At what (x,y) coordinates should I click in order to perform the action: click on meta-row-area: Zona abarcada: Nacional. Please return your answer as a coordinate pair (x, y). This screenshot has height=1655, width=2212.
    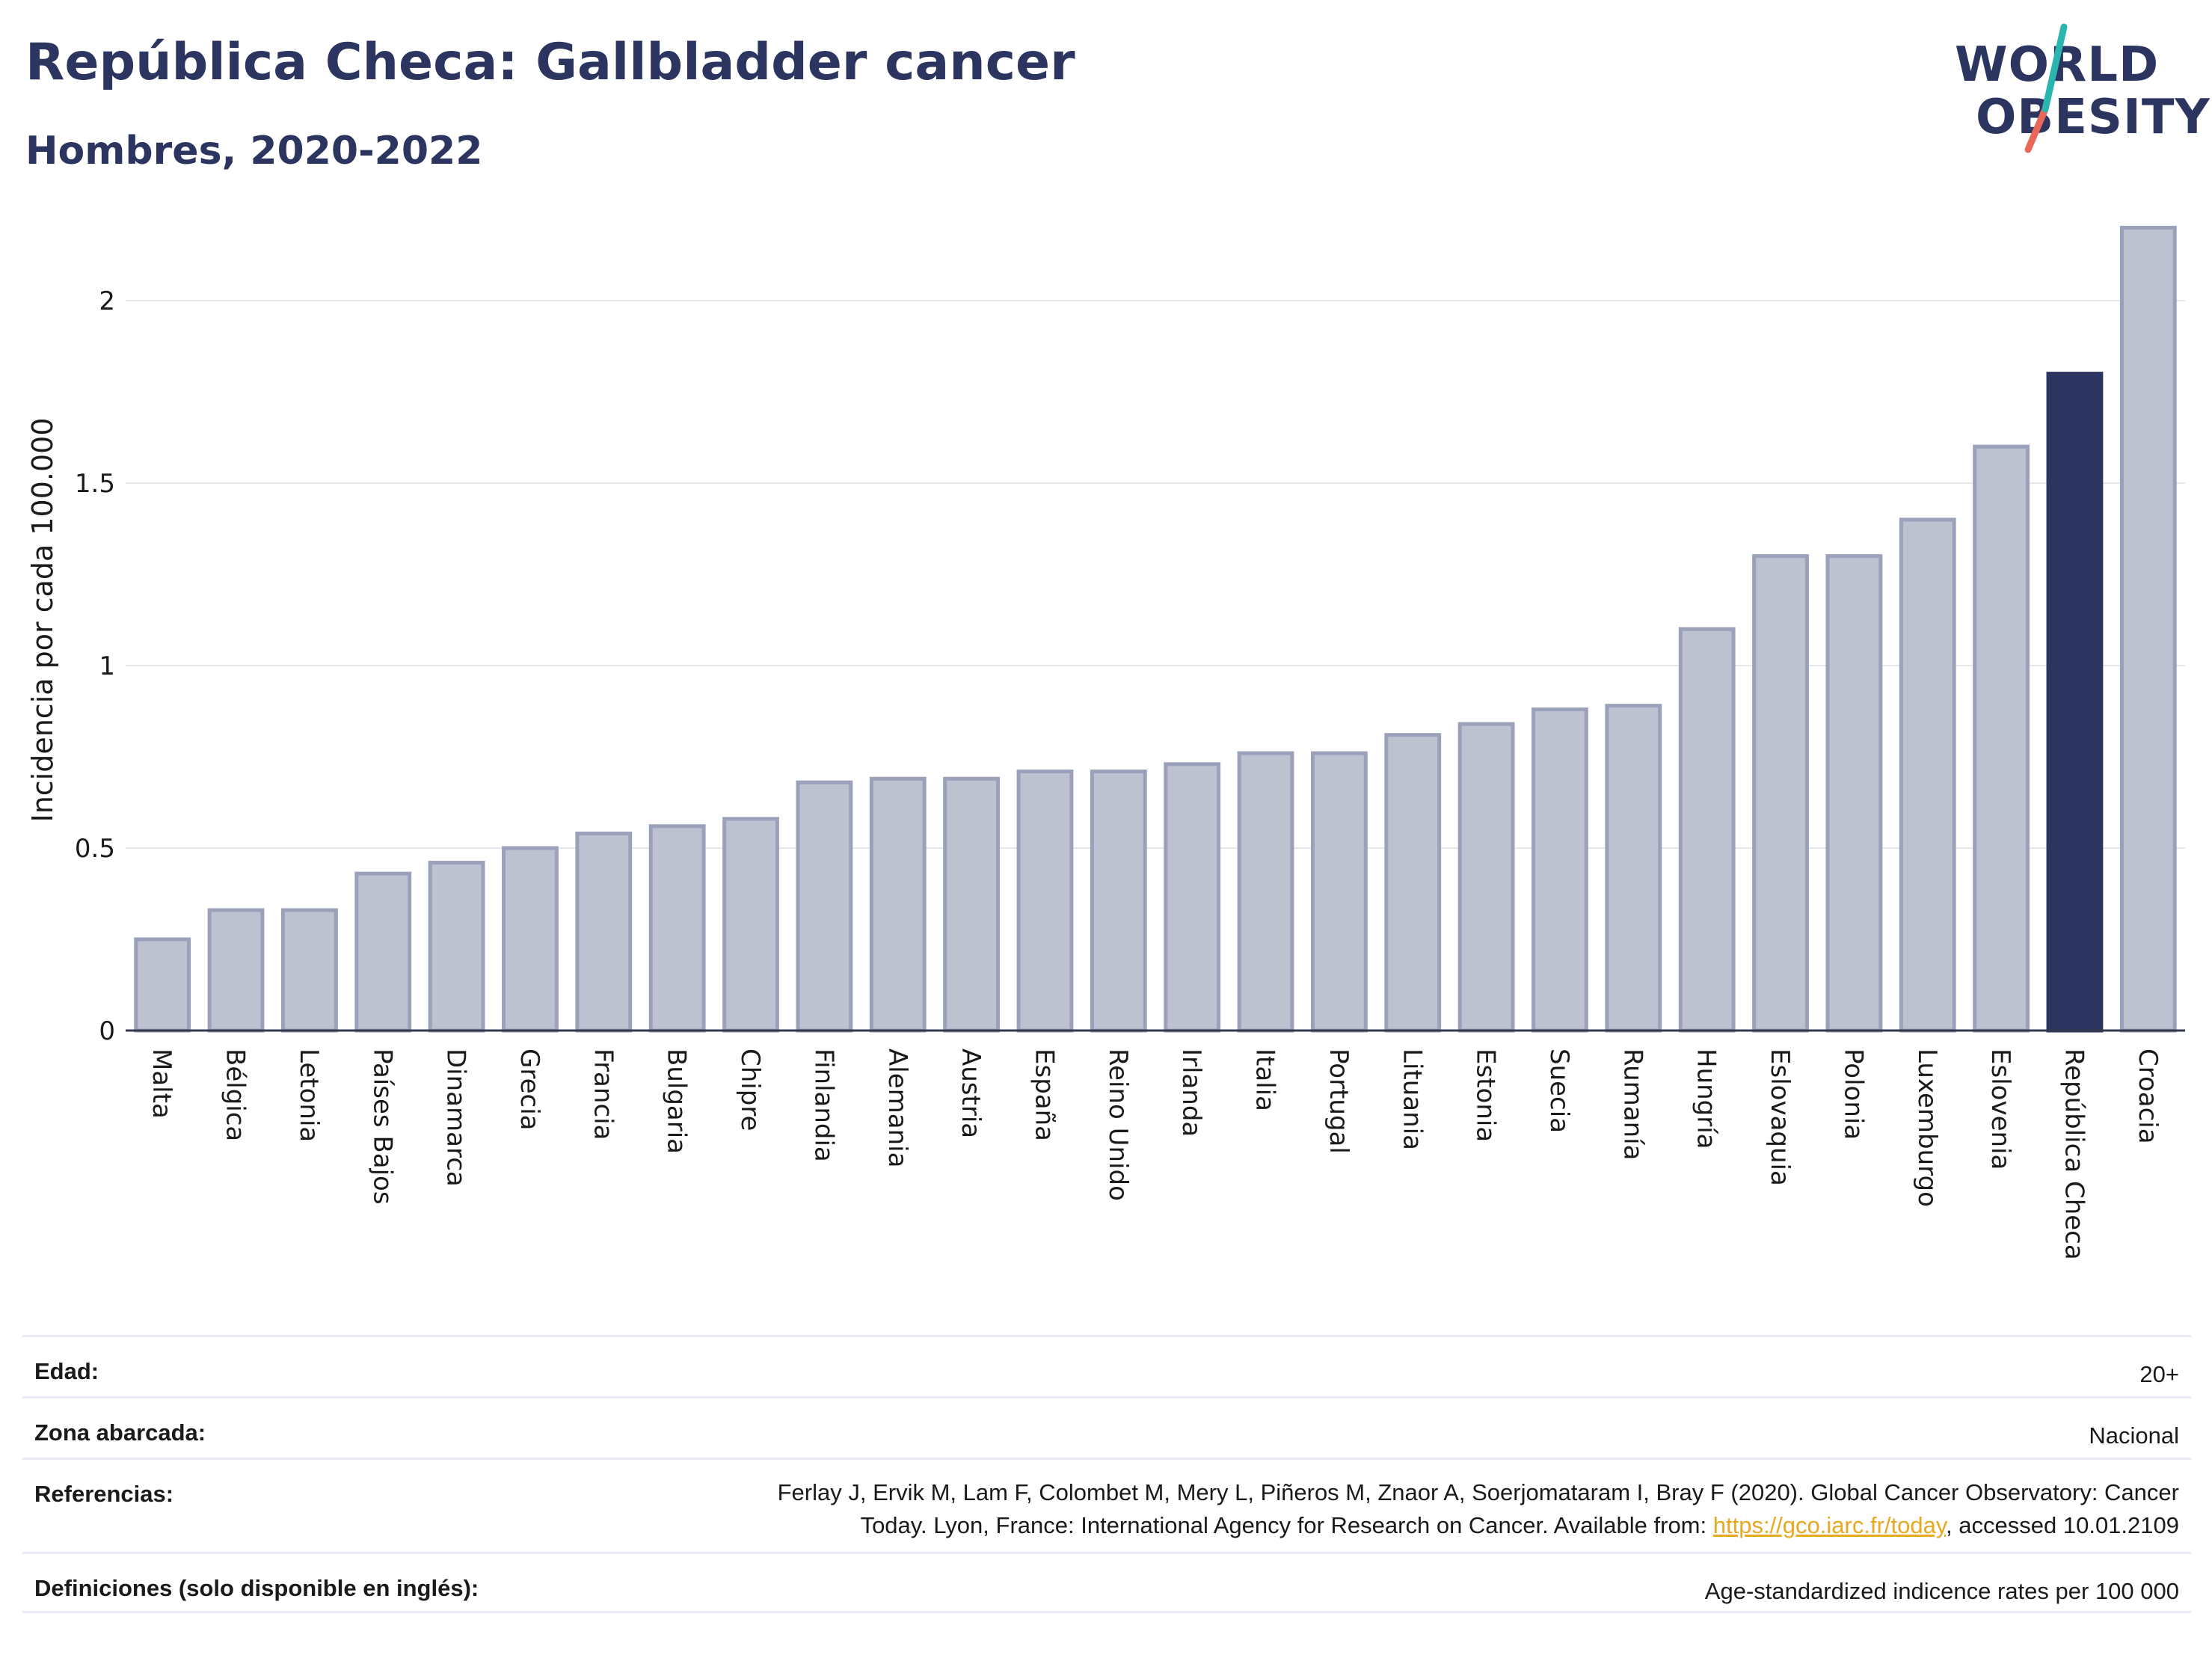
    Looking at the image, I should click on (1106, 1427).